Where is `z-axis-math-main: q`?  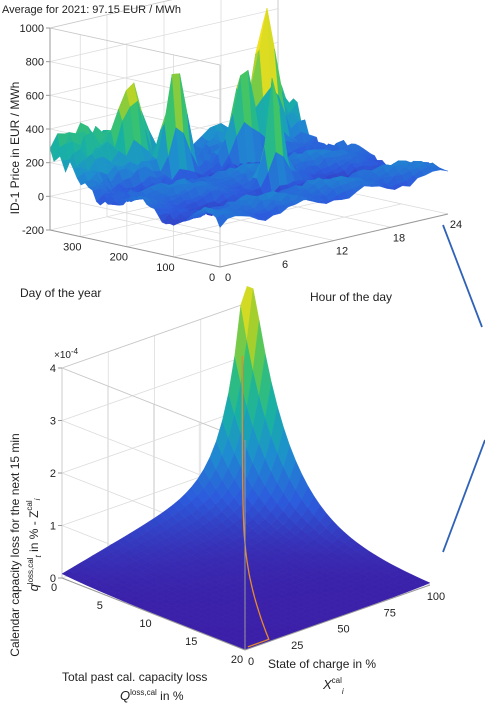
z-axis-math-main: q is located at coordinates (33, 587).